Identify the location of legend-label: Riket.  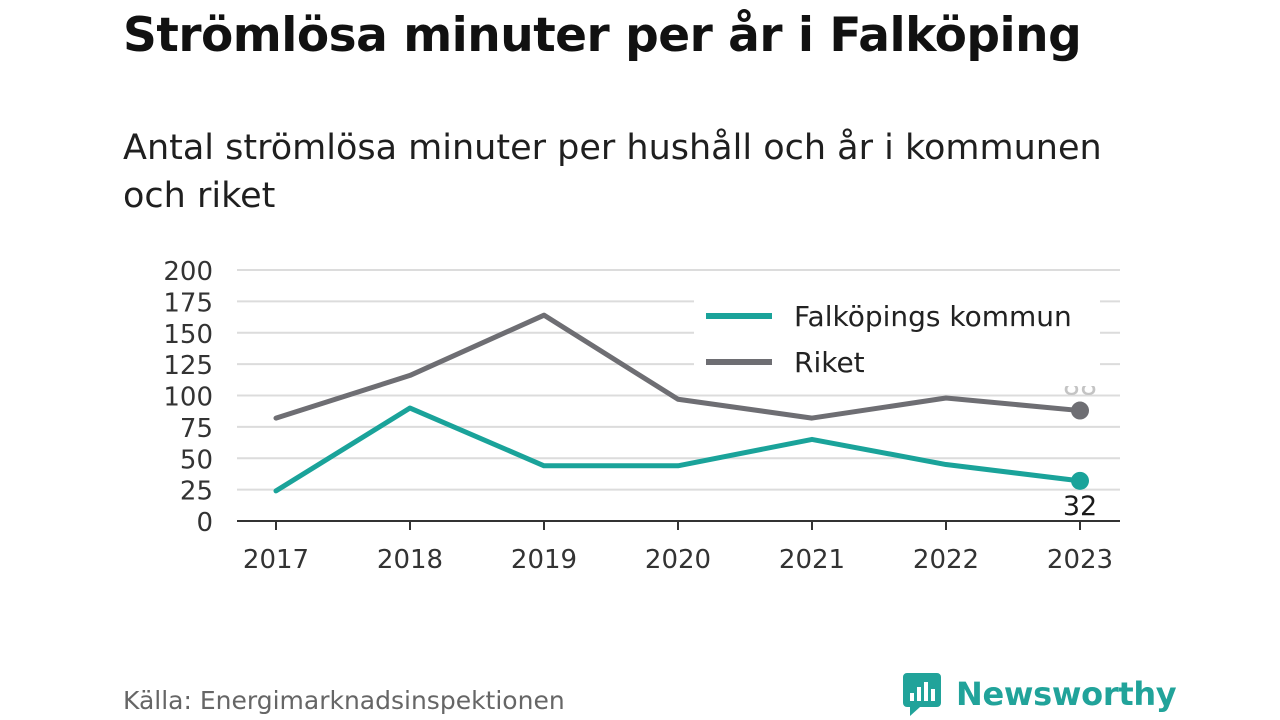
(829, 362).